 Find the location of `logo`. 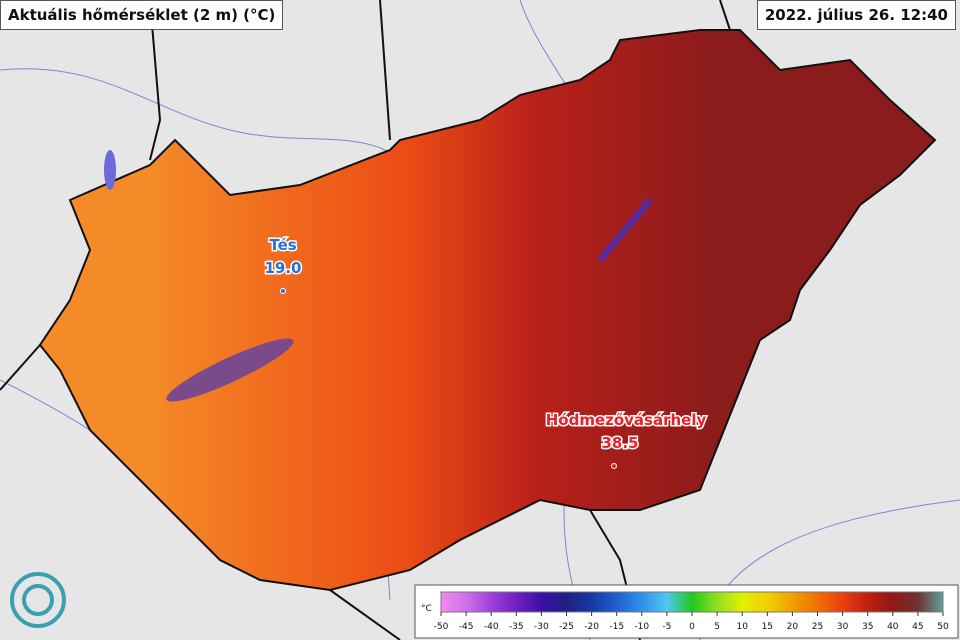

logo is located at coordinates (38, 600).